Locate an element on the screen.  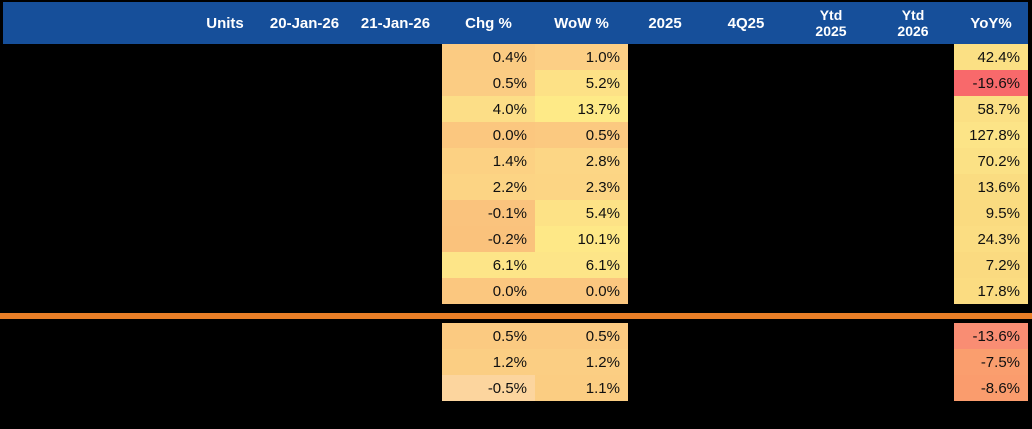
wow-pct-cell: 6.1% is located at coordinates (581, 265).